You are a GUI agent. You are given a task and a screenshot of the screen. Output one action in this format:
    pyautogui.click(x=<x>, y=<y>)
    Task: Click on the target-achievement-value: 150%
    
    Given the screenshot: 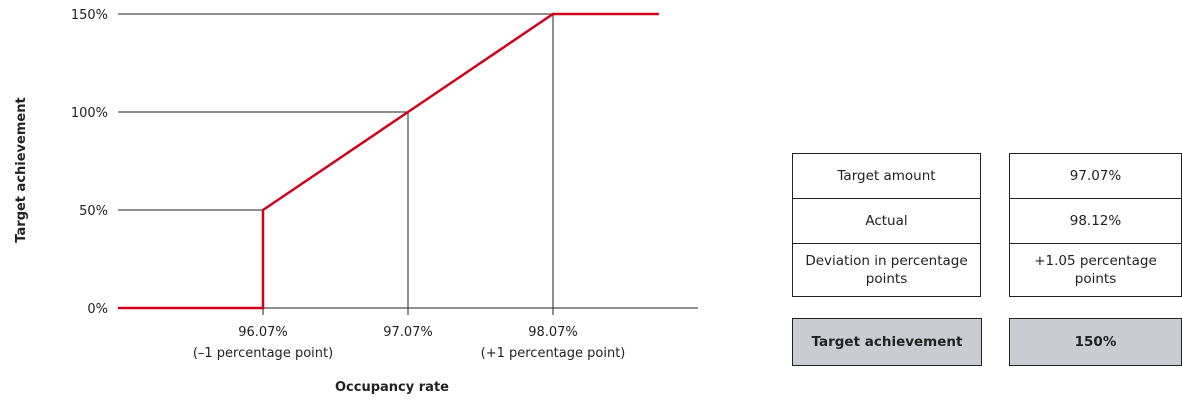 What is the action you would take?
    pyautogui.click(x=1095, y=342)
    